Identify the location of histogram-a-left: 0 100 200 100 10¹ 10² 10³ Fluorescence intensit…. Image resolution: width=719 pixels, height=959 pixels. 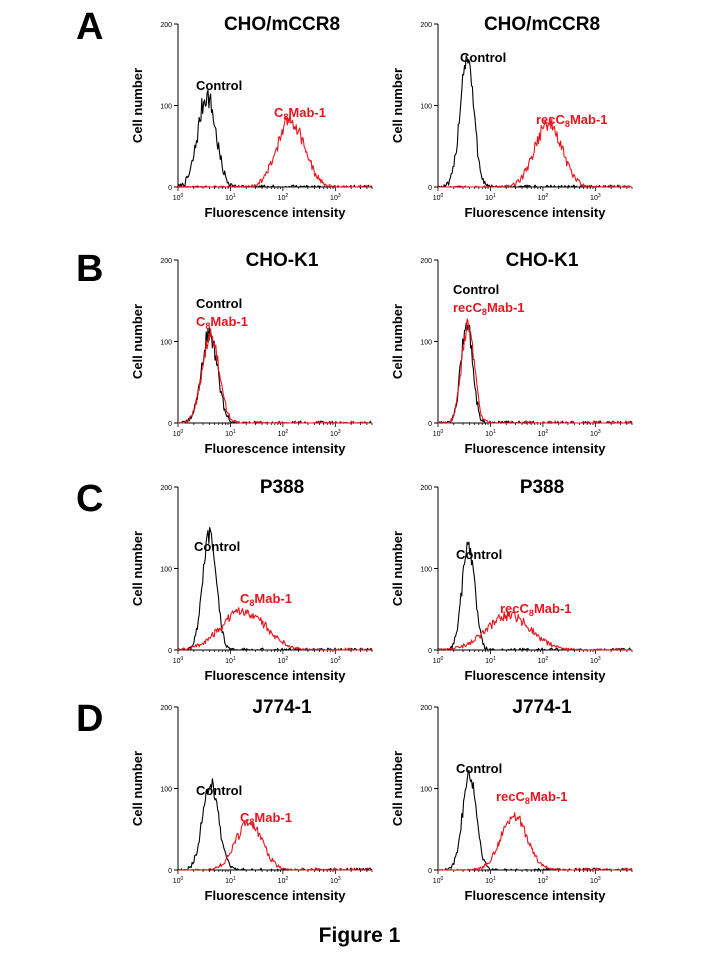
(250, 125).